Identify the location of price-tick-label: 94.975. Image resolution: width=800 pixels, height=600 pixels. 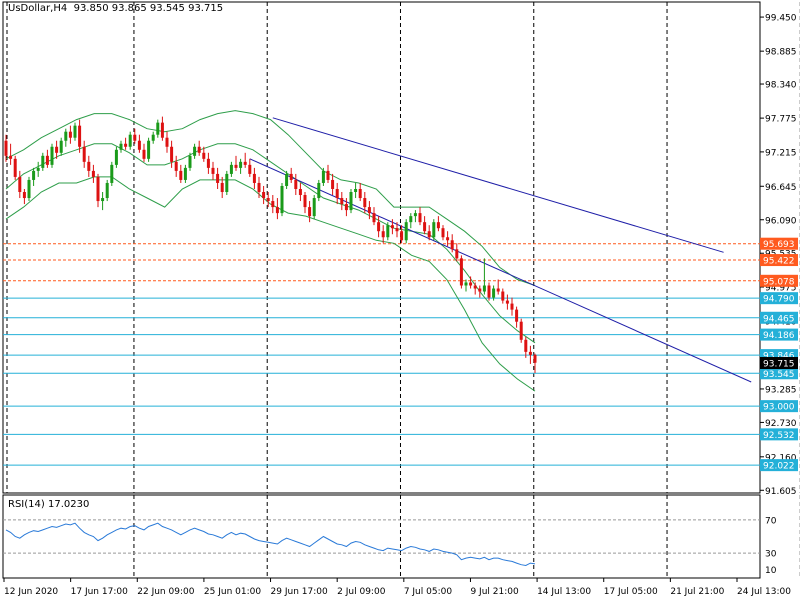
(781, 289).